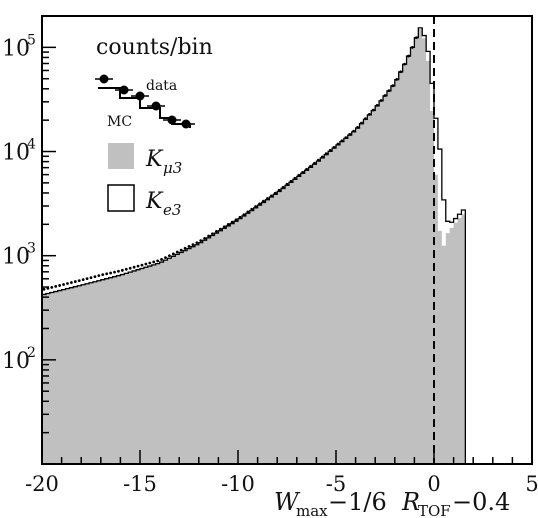 The width and height of the screenshot is (538, 518). Describe the element at coordinates (172, 168) in the screenshot. I see `legend-kmu3-sub: μ3` at that location.